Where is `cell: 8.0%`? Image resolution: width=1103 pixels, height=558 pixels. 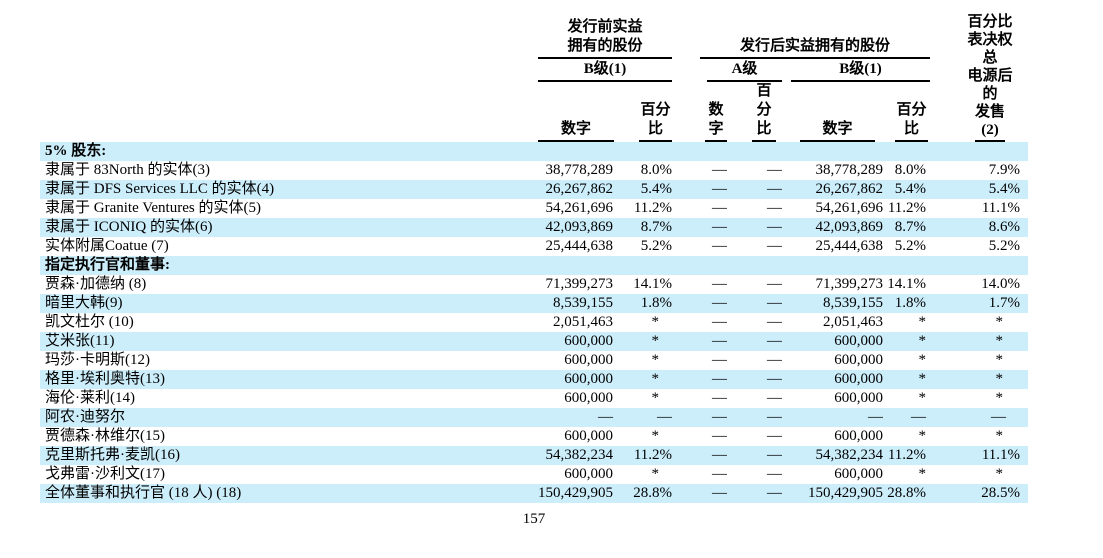
cell: 8.0% is located at coordinates (656, 170).